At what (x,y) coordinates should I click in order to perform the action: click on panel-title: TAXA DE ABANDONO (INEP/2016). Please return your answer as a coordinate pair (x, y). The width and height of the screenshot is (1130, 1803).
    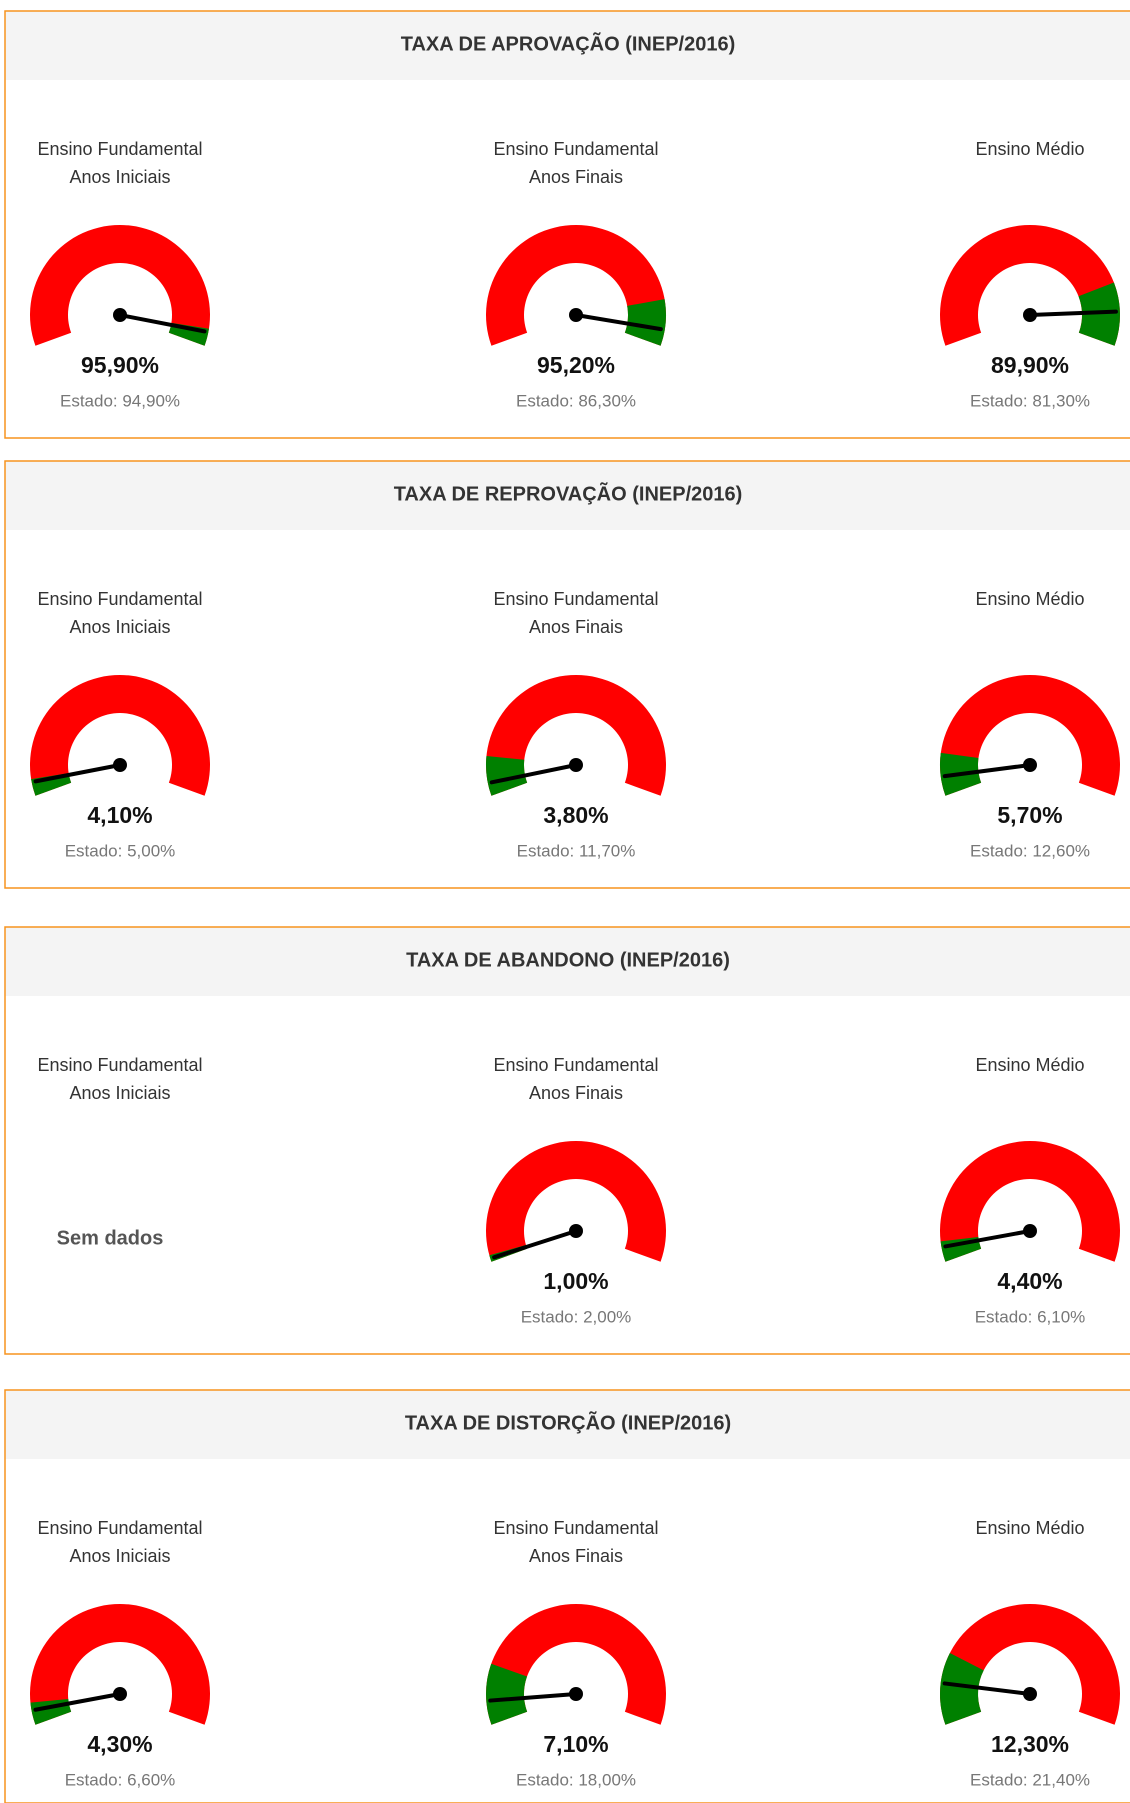
    Looking at the image, I should click on (568, 960).